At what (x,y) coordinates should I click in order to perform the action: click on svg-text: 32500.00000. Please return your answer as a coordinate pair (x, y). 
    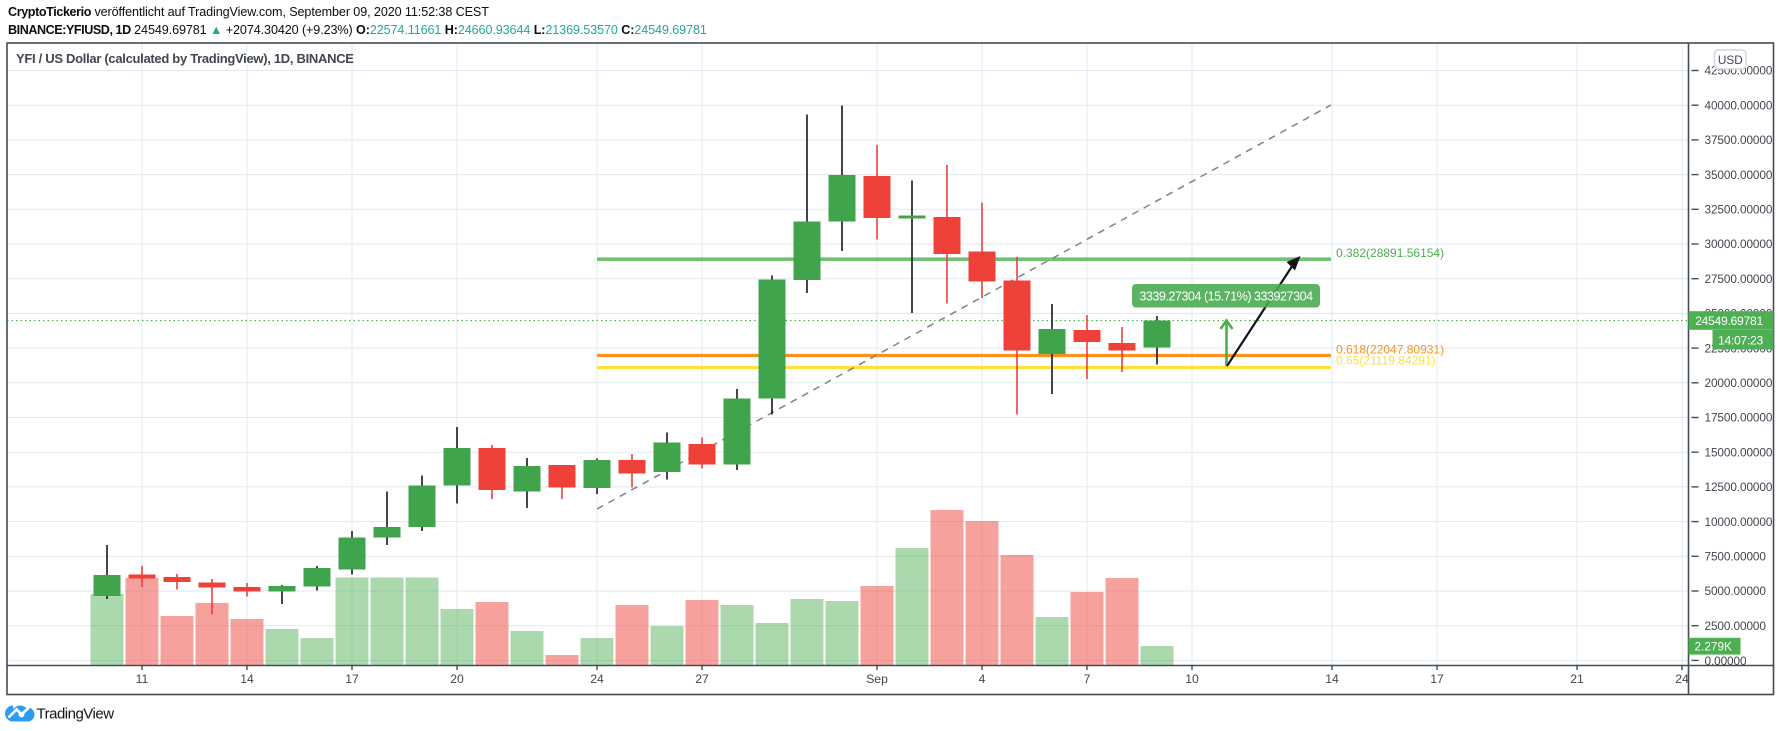
    Looking at the image, I should click on (1739, 210).